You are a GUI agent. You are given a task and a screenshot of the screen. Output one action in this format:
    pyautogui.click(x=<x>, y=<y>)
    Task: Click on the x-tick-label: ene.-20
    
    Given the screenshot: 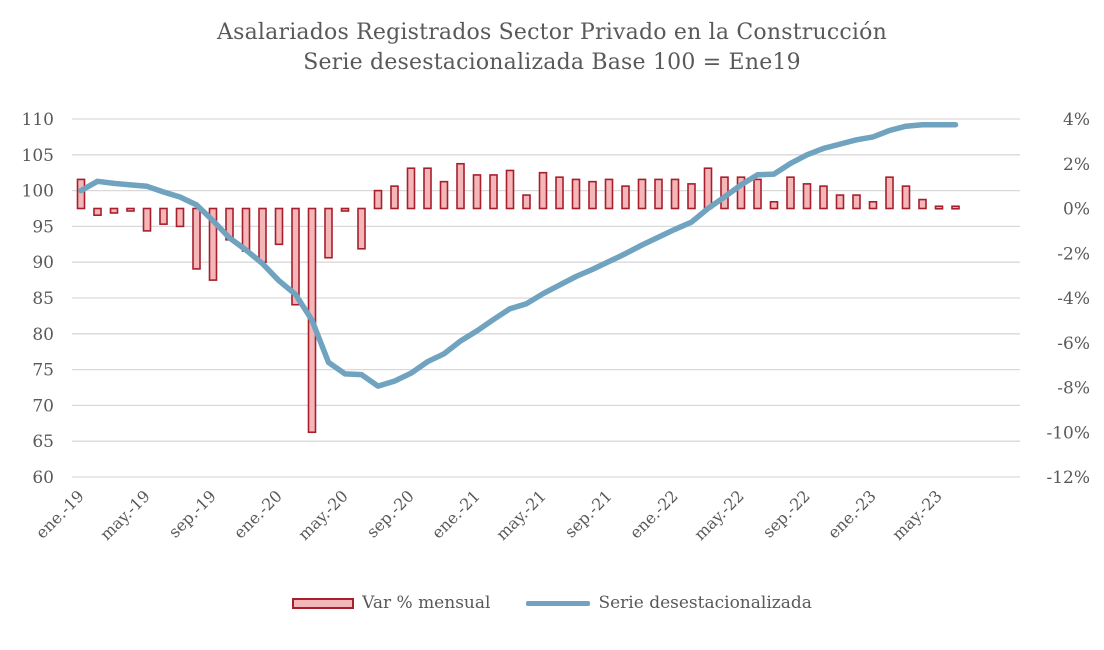 What is the action you would take?
    pyautogui.click(x=258, y=514)
    